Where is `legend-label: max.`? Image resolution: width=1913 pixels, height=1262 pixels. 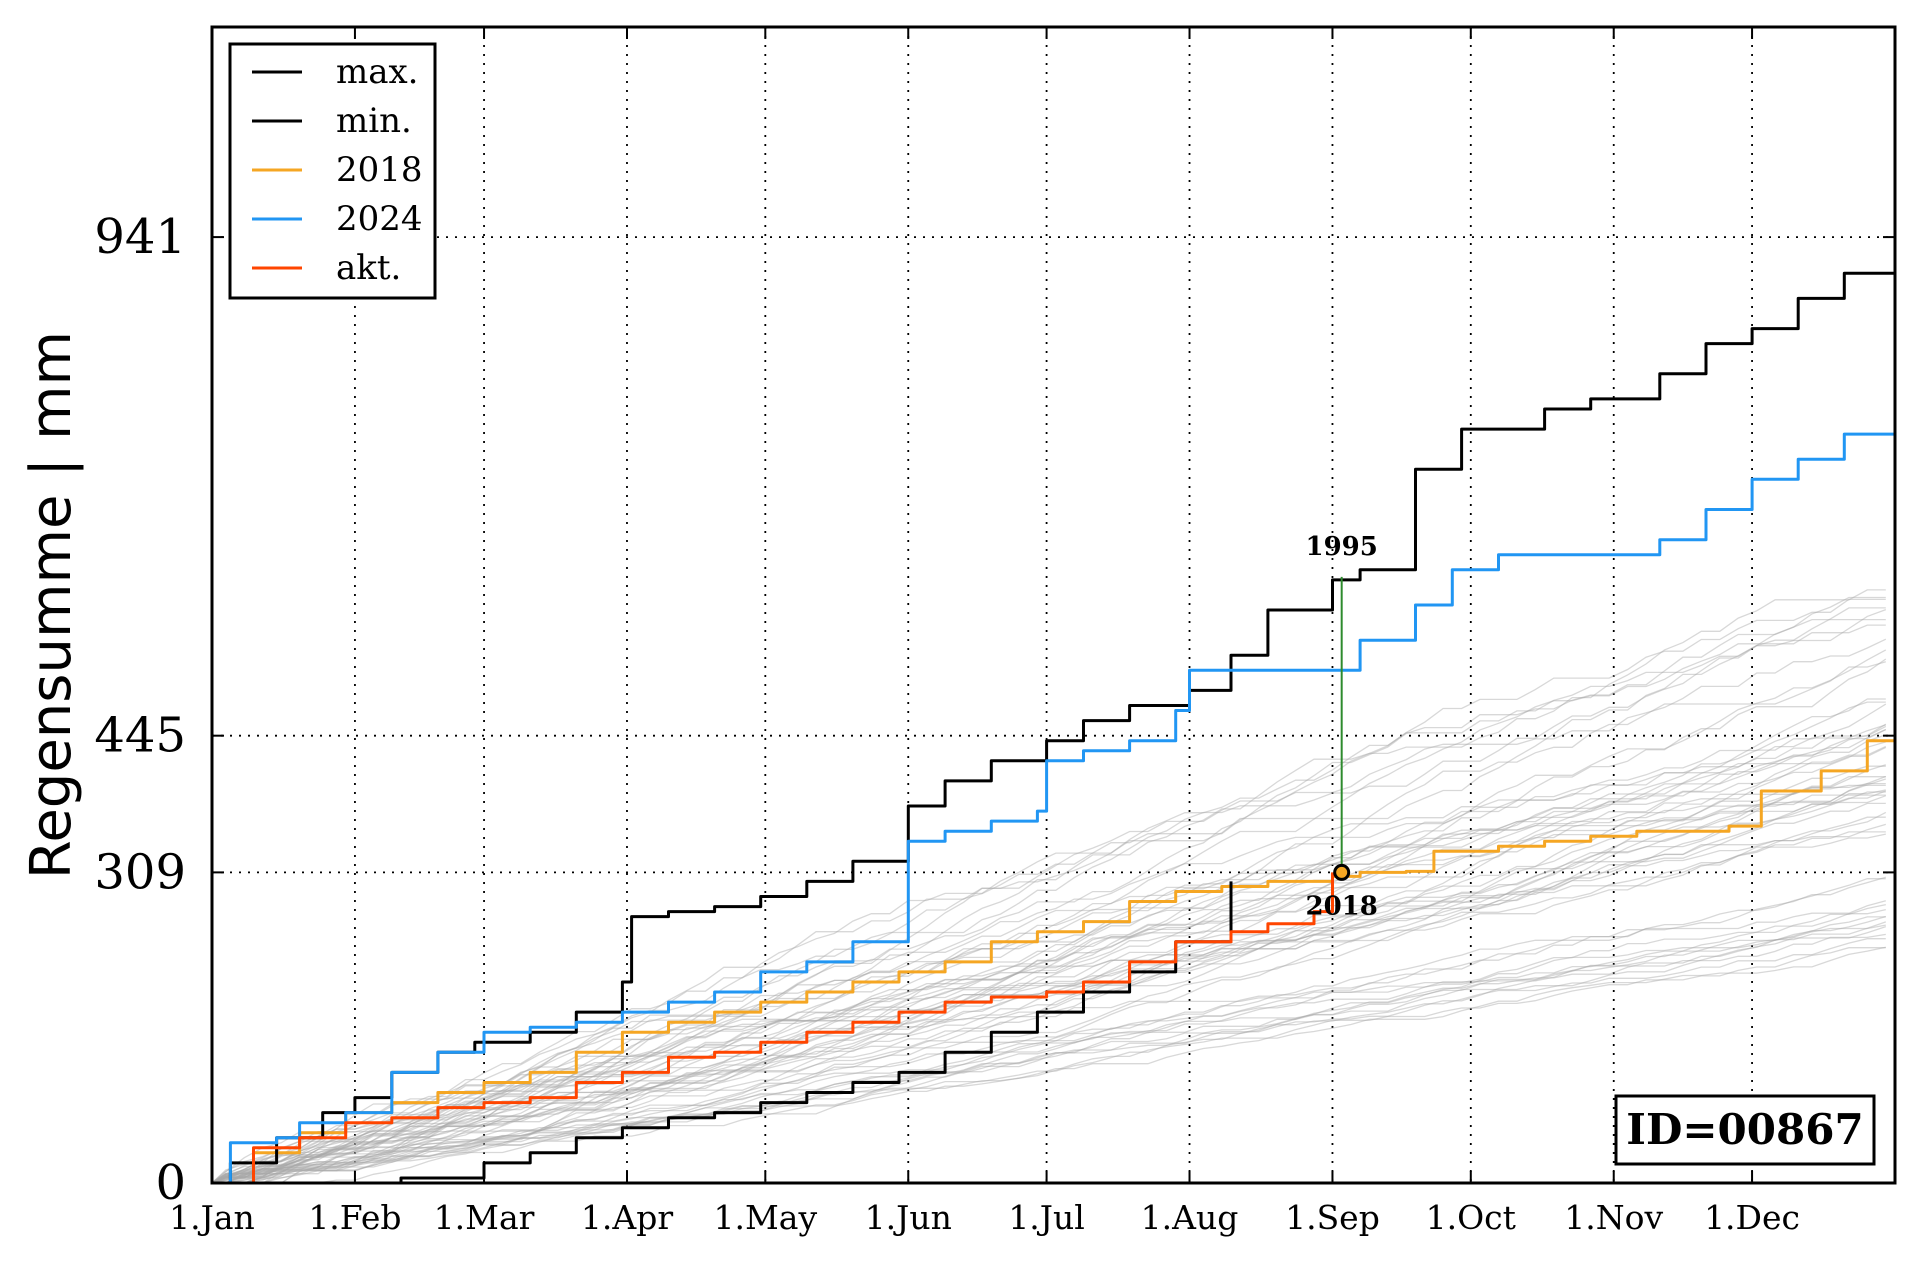
legend-label: max. is located at coordinates (377, 72).